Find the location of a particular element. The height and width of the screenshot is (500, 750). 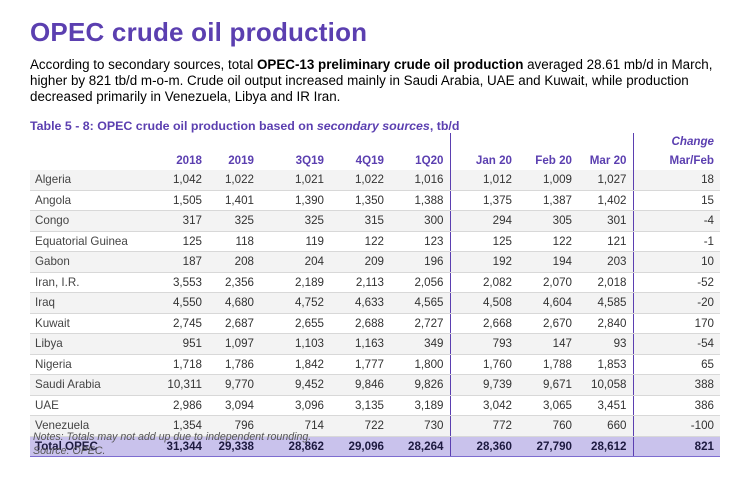

caption-text-italic: secondary sources is located at coordinates (373, 126).